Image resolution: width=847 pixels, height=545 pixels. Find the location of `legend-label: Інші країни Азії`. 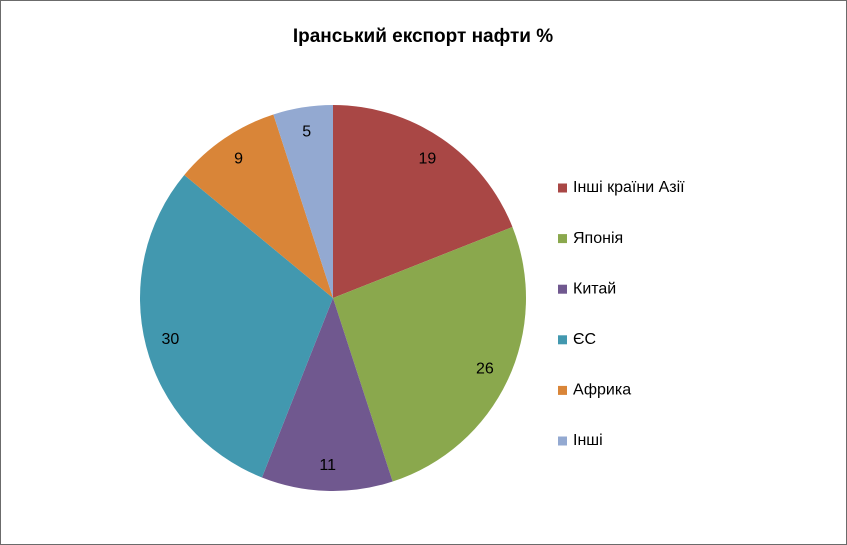

legend-label: Інші країни Азії is located at coordinates (629, 187).